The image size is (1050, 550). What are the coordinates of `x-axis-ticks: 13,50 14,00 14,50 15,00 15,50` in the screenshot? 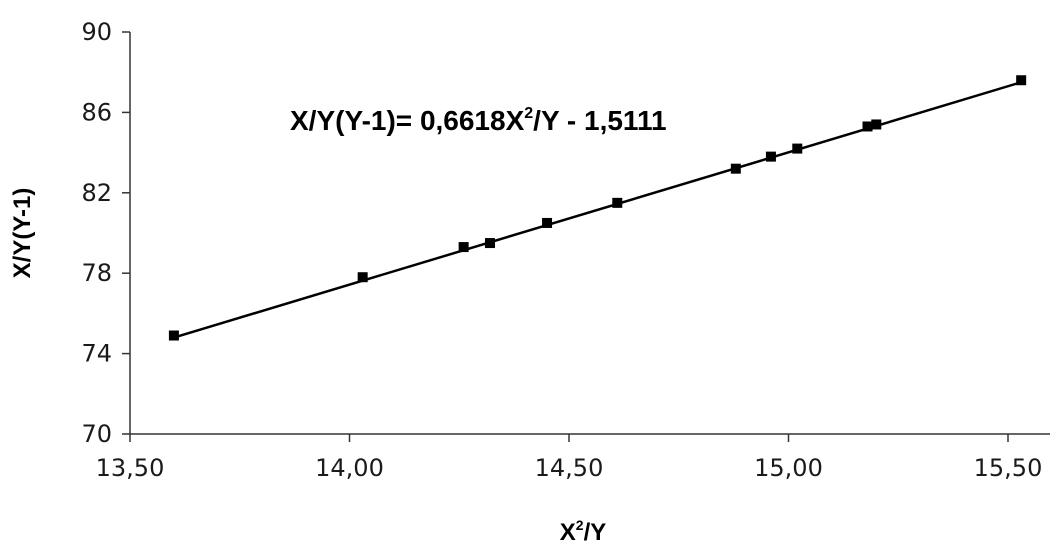 It's located at (569, 458).